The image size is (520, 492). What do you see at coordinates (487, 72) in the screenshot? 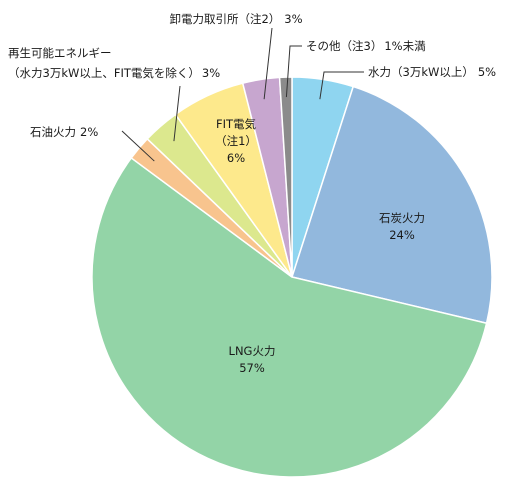
I see `hydro-value: 5%` at bounding box center [487, 72].